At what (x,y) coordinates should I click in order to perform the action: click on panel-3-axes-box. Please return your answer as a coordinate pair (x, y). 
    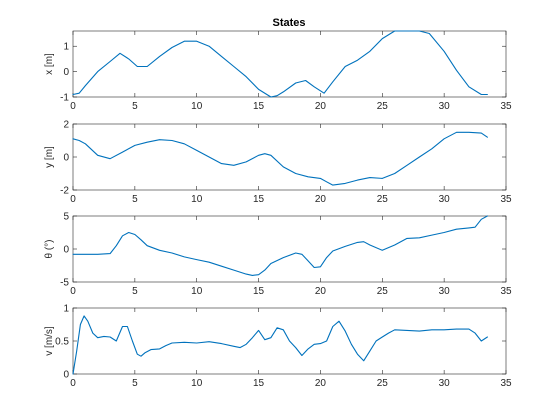
    Looking at the image, I should click on (289, 249).